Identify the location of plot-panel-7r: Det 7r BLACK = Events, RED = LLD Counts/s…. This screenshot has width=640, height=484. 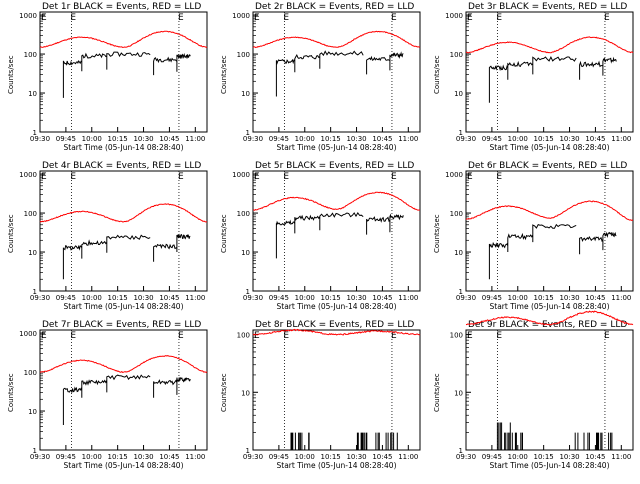
(107, 395).